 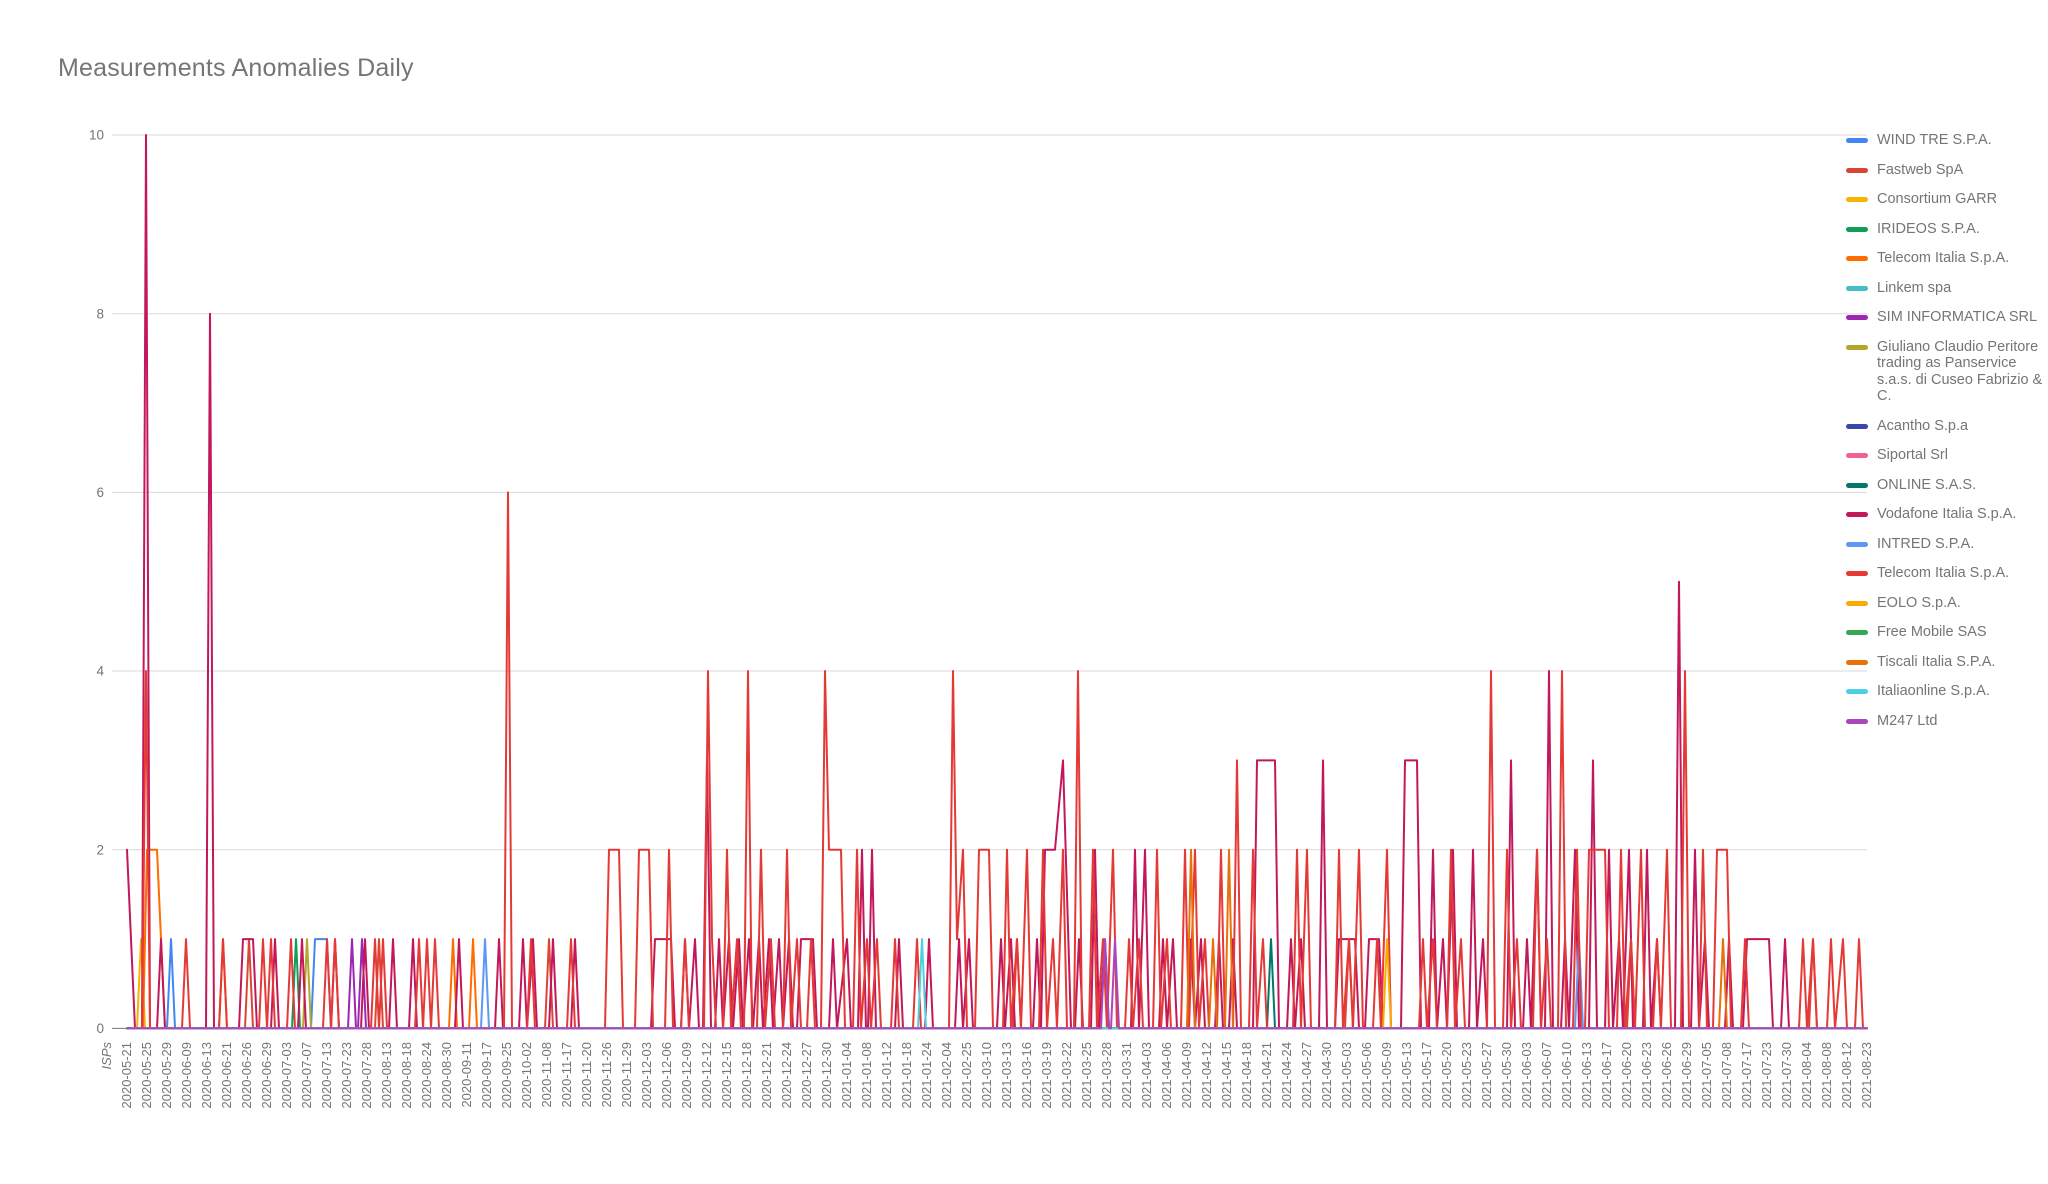 I want to click on x-tick-label: 2021-01-04, so click(x=846, y=1075).